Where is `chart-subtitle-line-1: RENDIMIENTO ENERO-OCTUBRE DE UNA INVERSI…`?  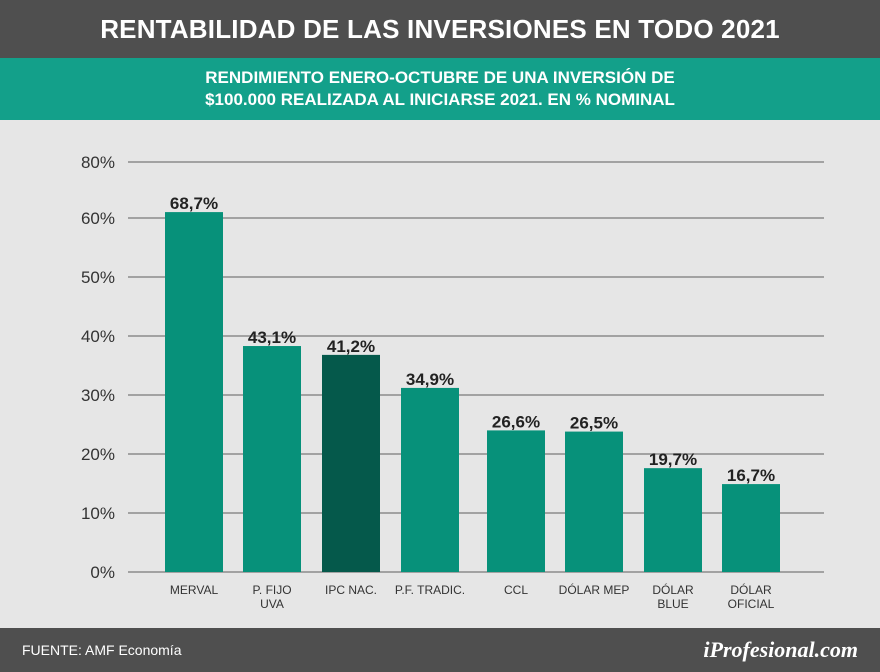
chart-subtitle-line-1: RENDIMIENTO ENERO-OCTUBRE DE UNA INVERSI… is located at coordinates (440, 77).